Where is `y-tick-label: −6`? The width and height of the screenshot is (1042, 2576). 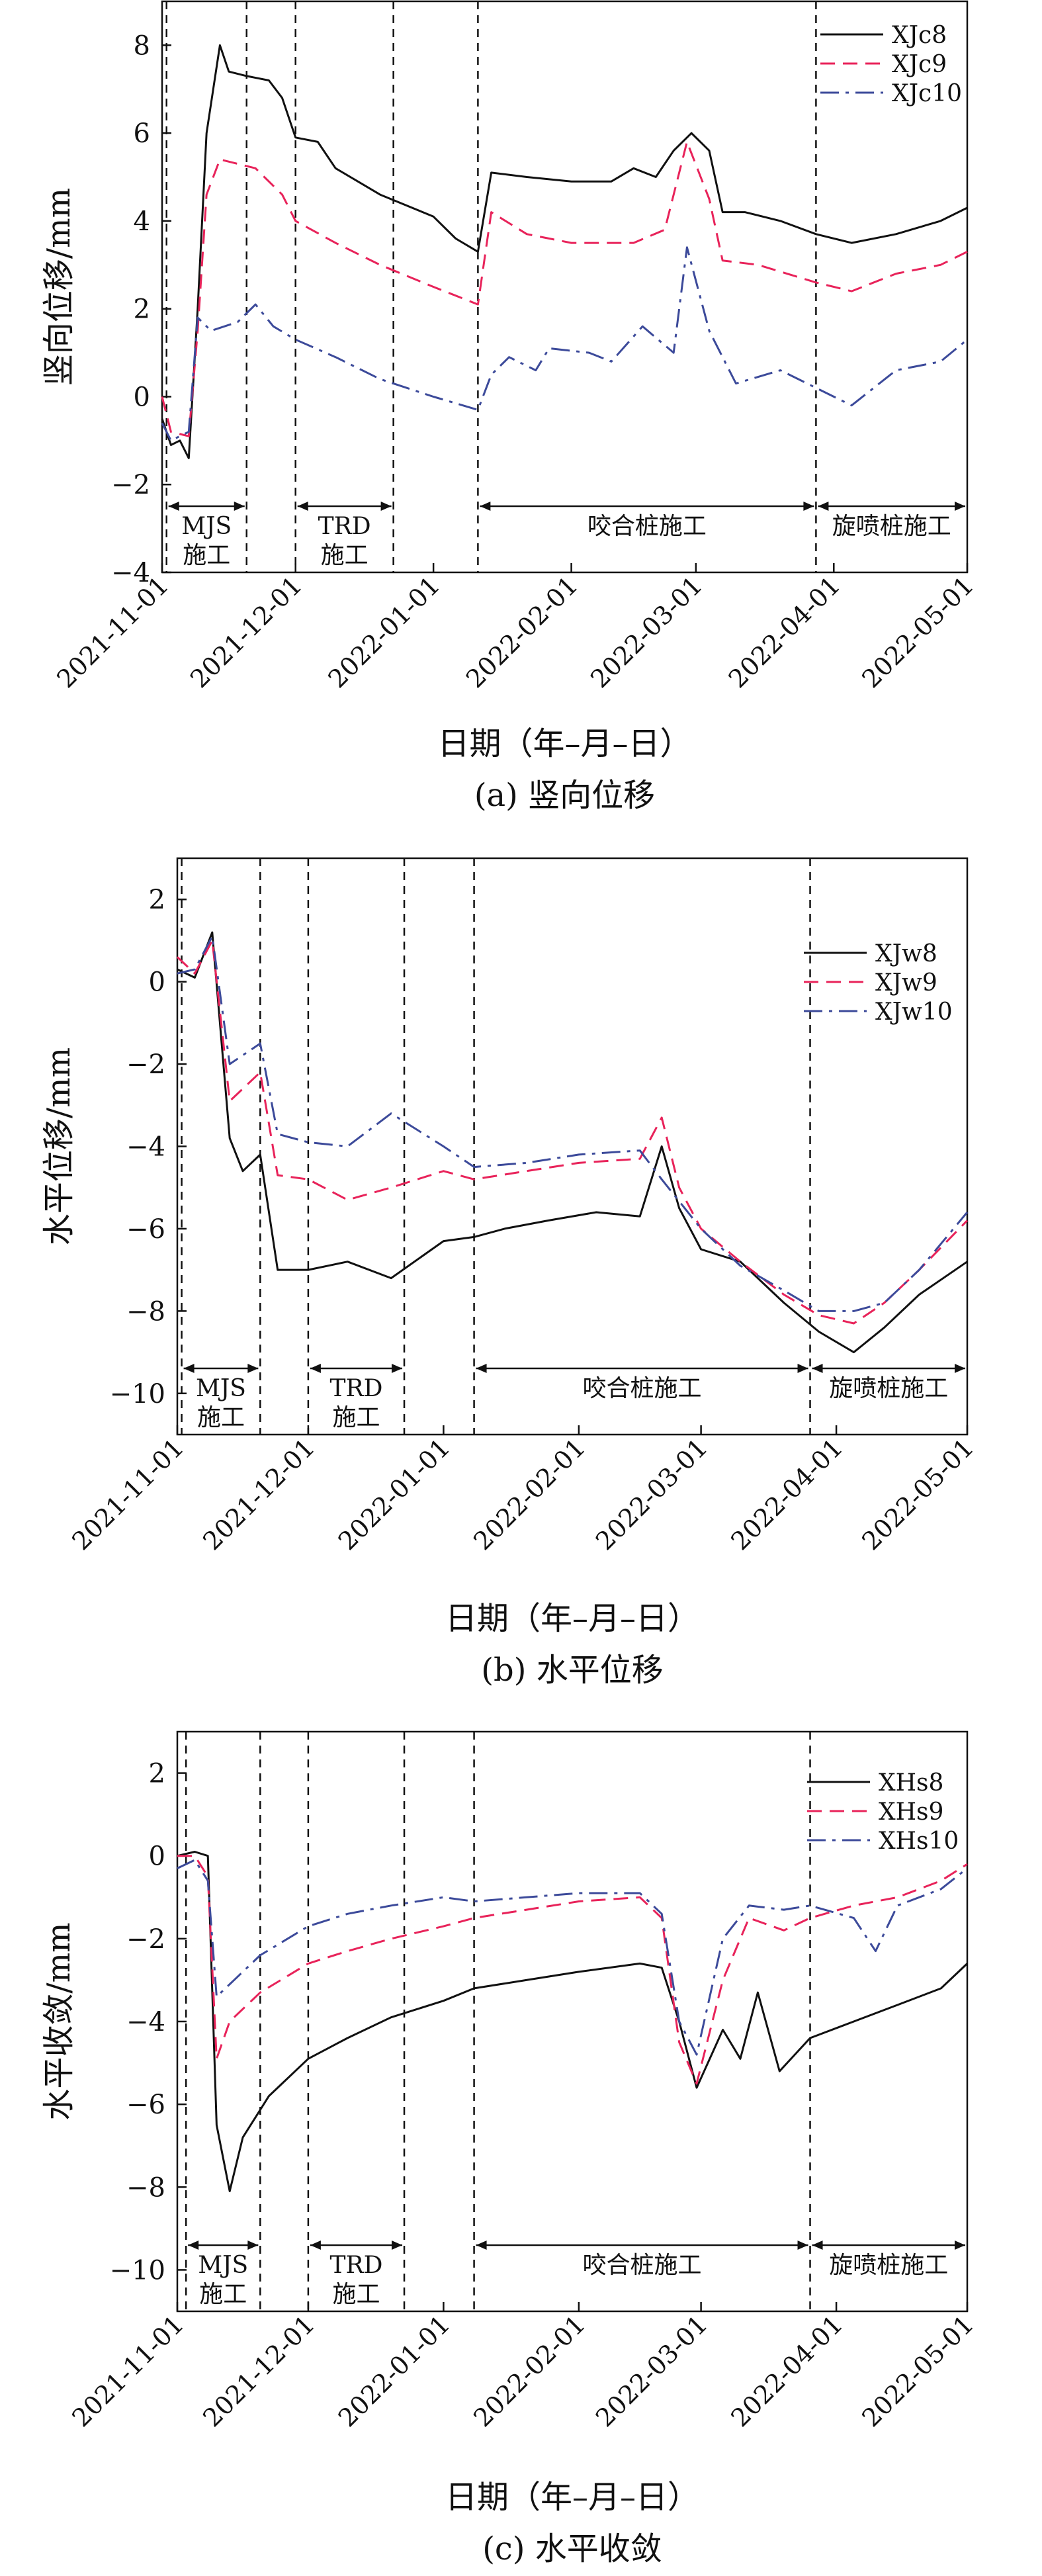
y-tick-label: −6 is located at coordinates (146, 2105).